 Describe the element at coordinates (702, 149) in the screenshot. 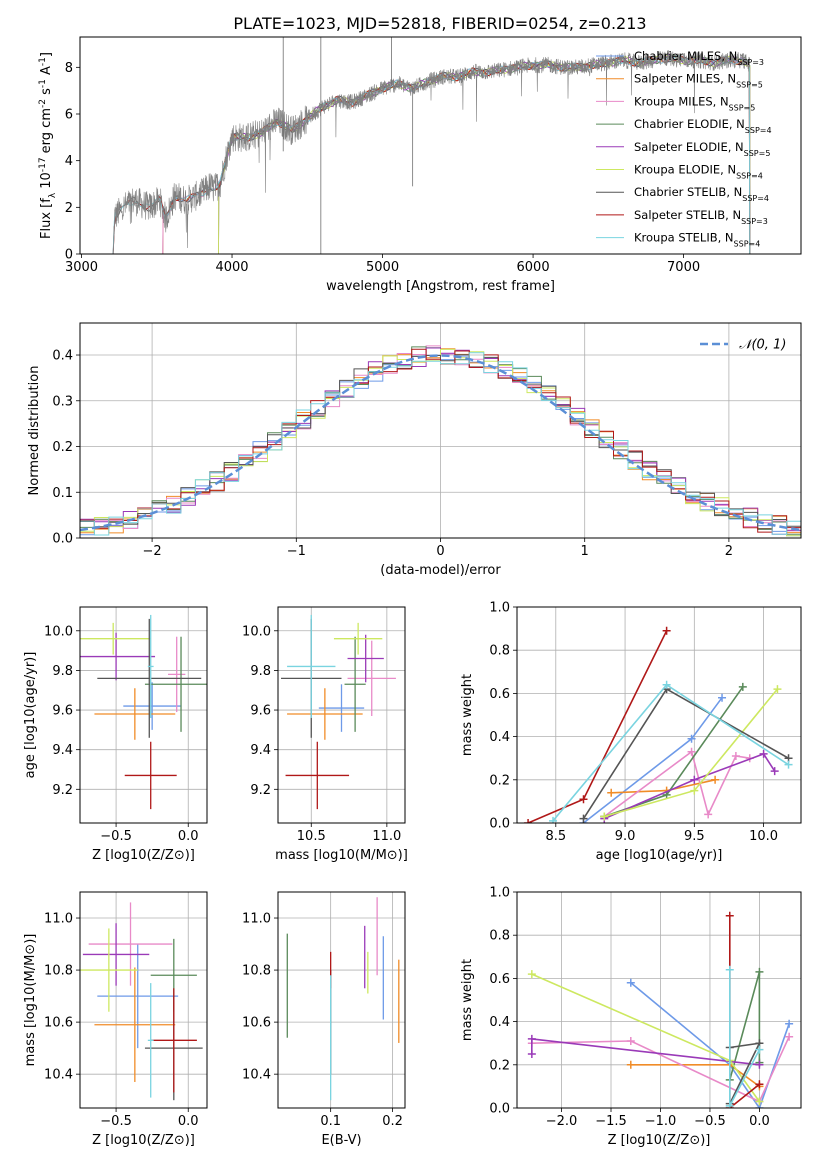

I see `legend-entry: Salpeter ELODIE, NSSP=5` at that location.